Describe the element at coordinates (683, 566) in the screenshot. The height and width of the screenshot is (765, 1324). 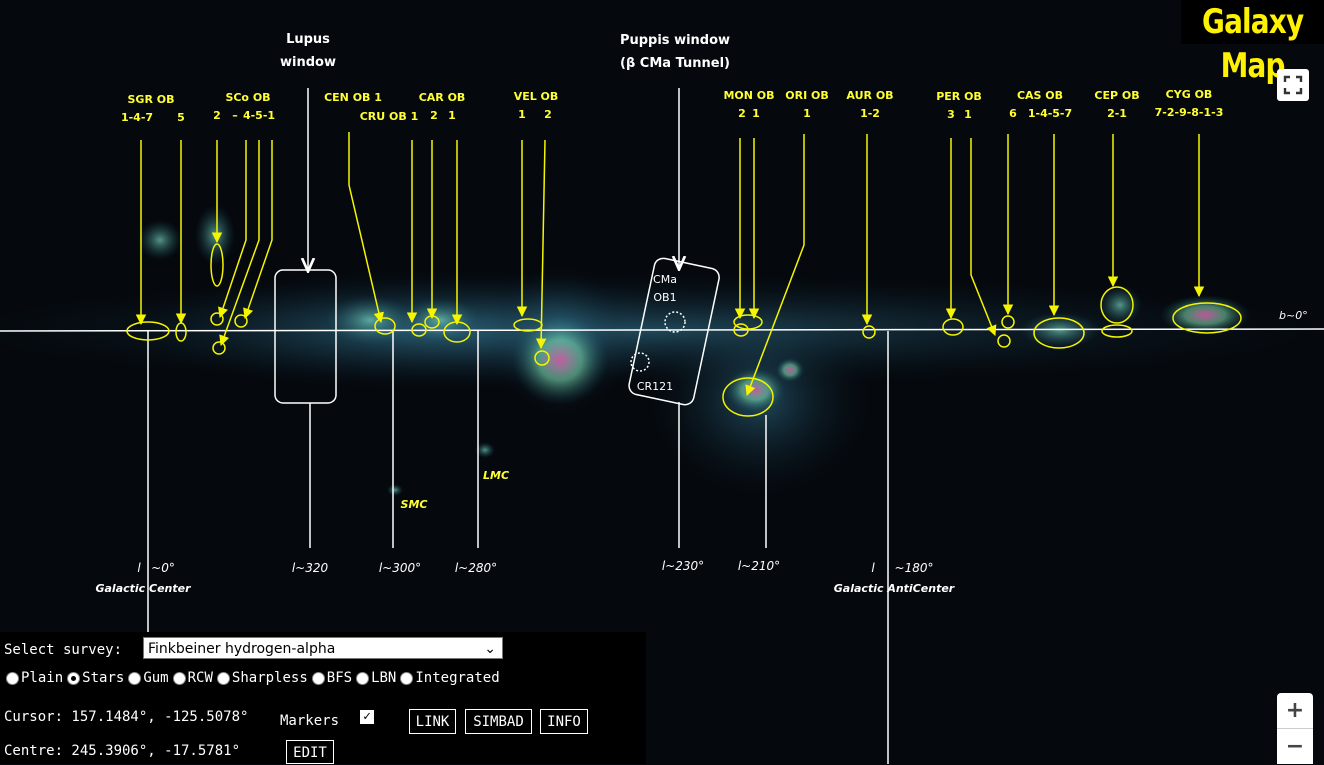
I see `longitude-230-label: l~230°` at that location.